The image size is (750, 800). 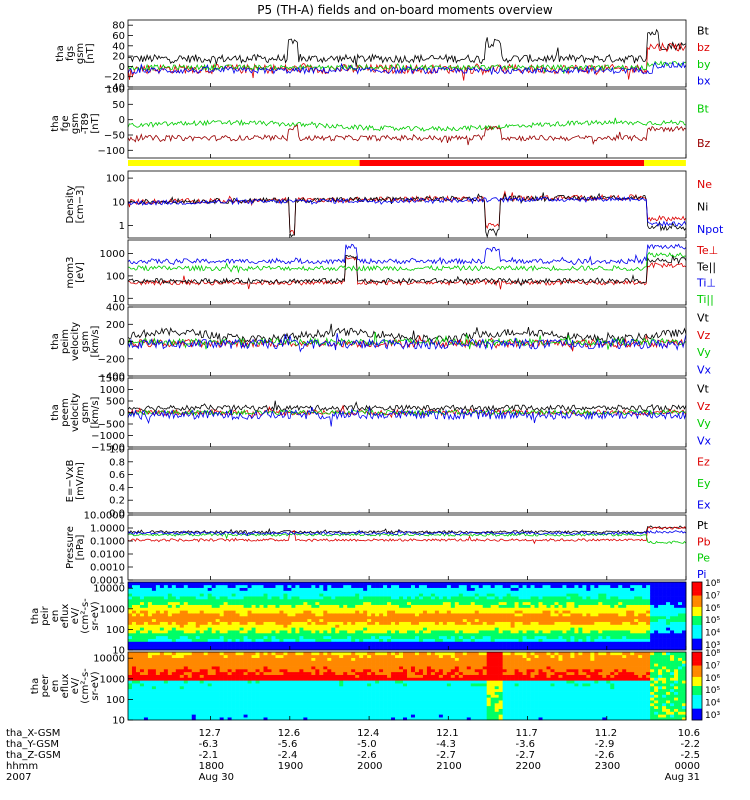 What do you see at coordinates (704, 143) in the screenshot?
I see `legend-entry: Bz` at bounding box center [704, 143].